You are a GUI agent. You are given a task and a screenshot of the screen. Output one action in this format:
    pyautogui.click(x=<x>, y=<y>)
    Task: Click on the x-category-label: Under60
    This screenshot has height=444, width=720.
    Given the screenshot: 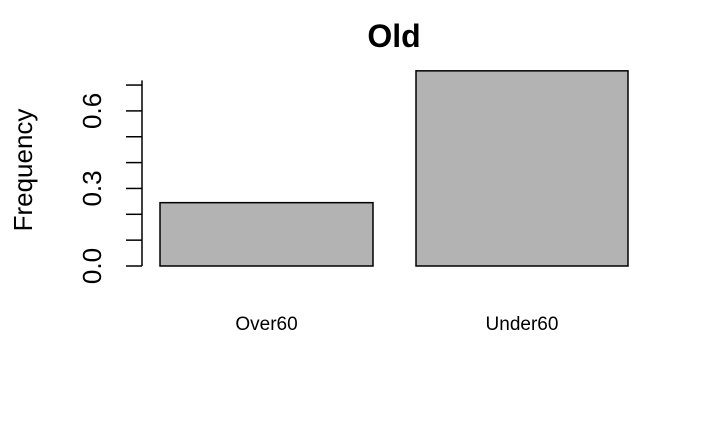 What is the action you would take?
    pyautogui.click(x=522, y=324)
    